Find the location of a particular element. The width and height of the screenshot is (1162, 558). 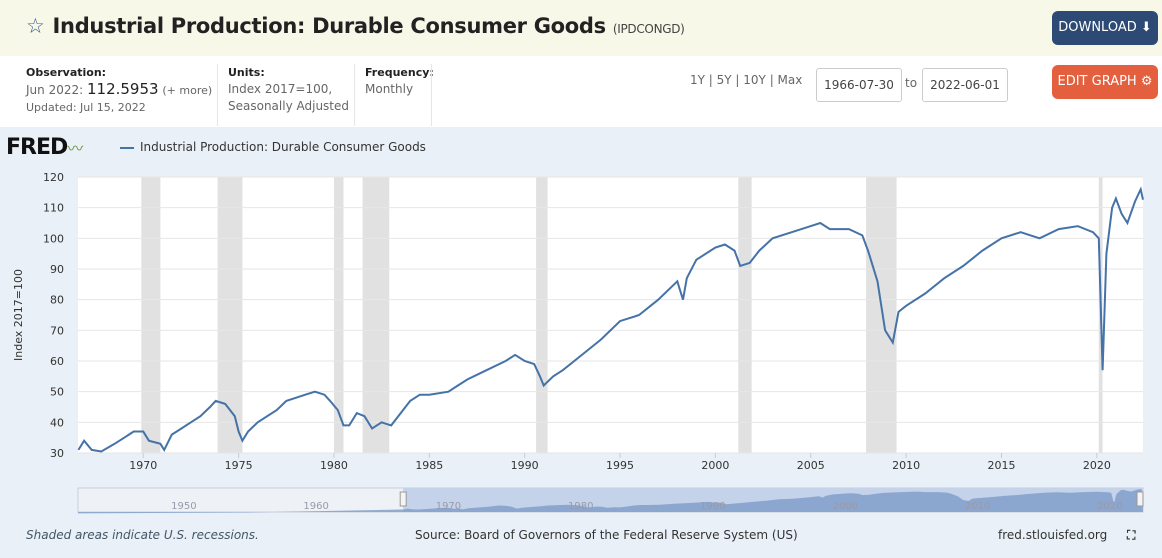

download-icon: ⬇ is located at coordinates (1146, 27).